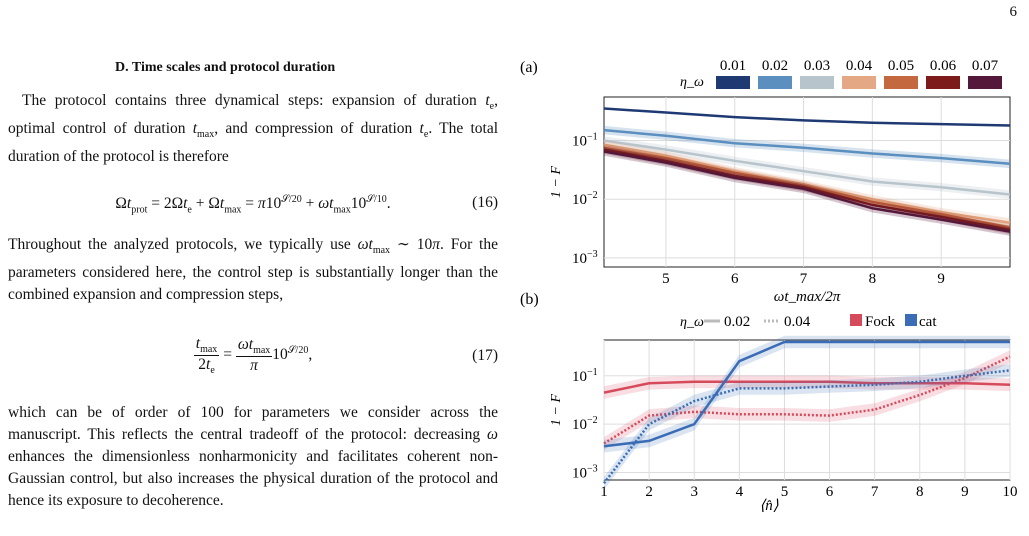  Describe the element at coordinates (345, 356) in the screenshot. I see `equation-17: tmax 2te = ωtmax π 10𝒮/20, (17)` at that location.